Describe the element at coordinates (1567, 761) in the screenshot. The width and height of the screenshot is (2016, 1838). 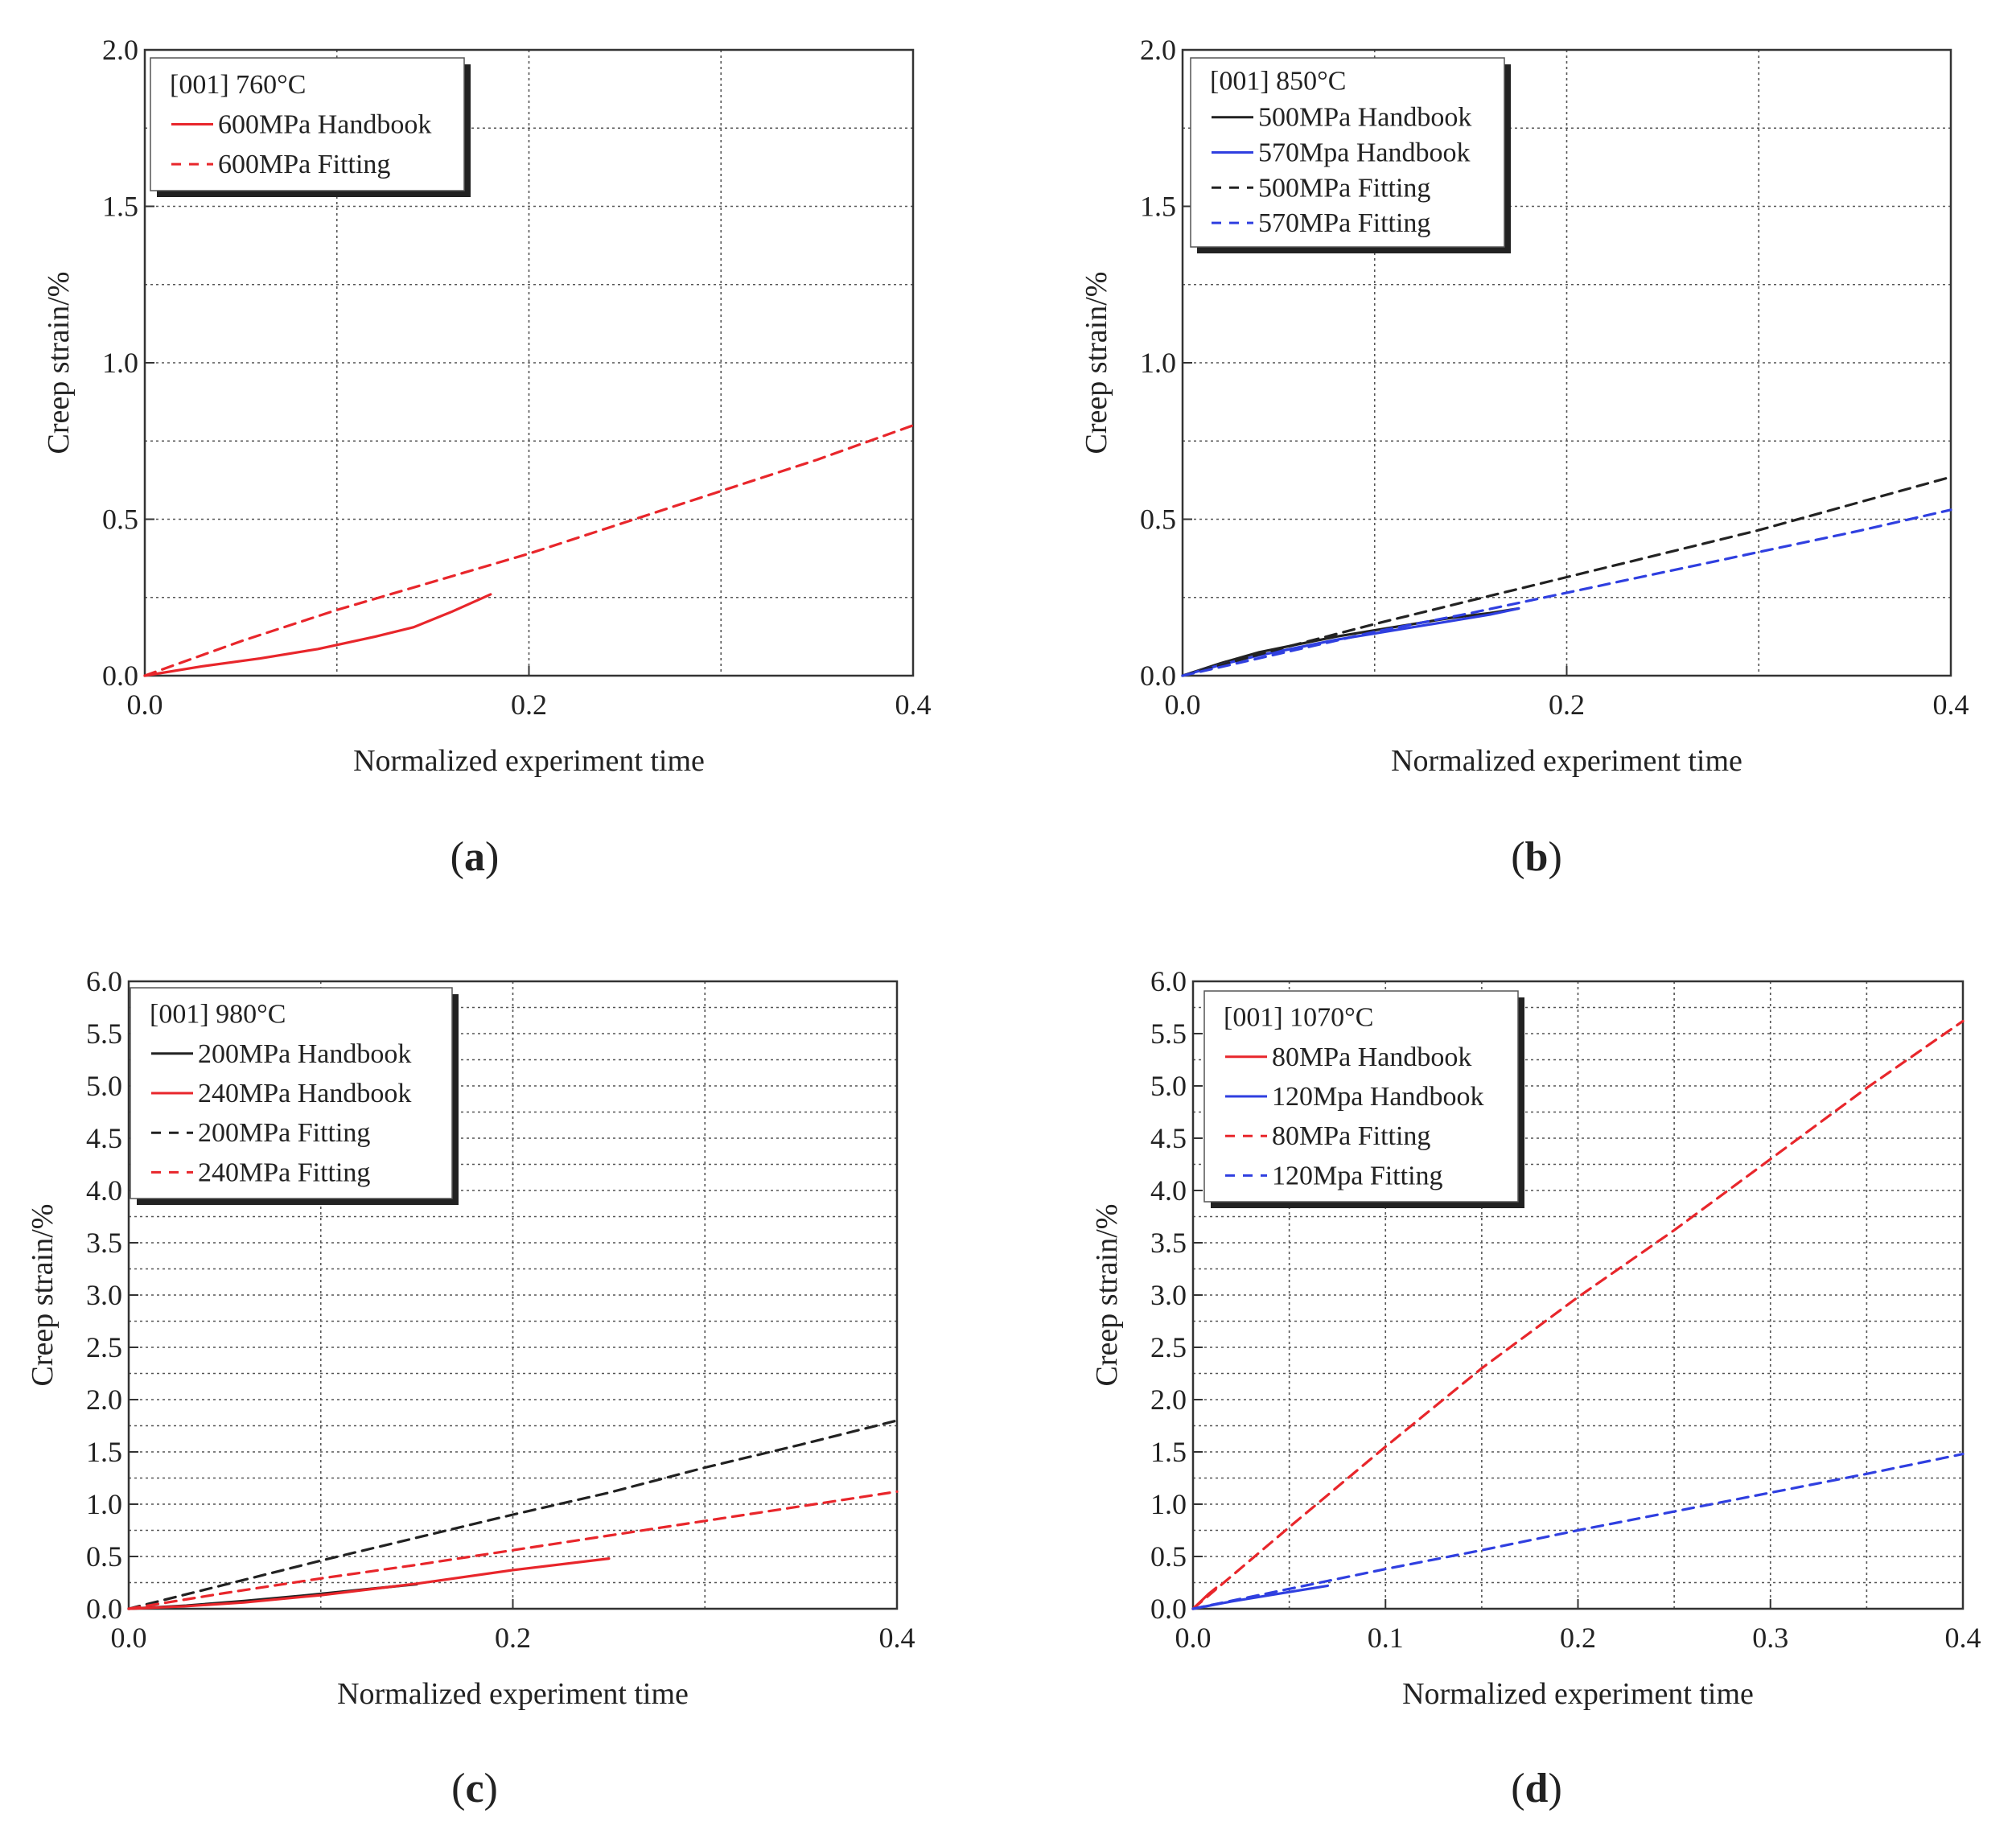
I see `panel-b-x-axis-label: Normalized experiment time` at that location.